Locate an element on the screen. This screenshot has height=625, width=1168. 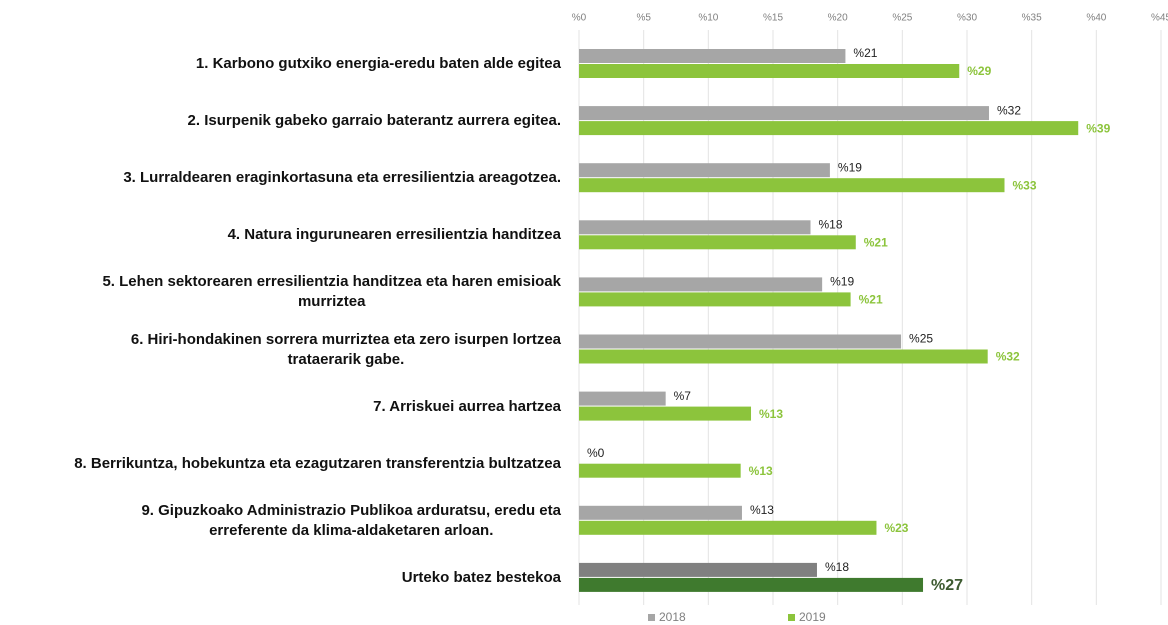
x-tick-label: %5 is located at coordinates (643, 18).